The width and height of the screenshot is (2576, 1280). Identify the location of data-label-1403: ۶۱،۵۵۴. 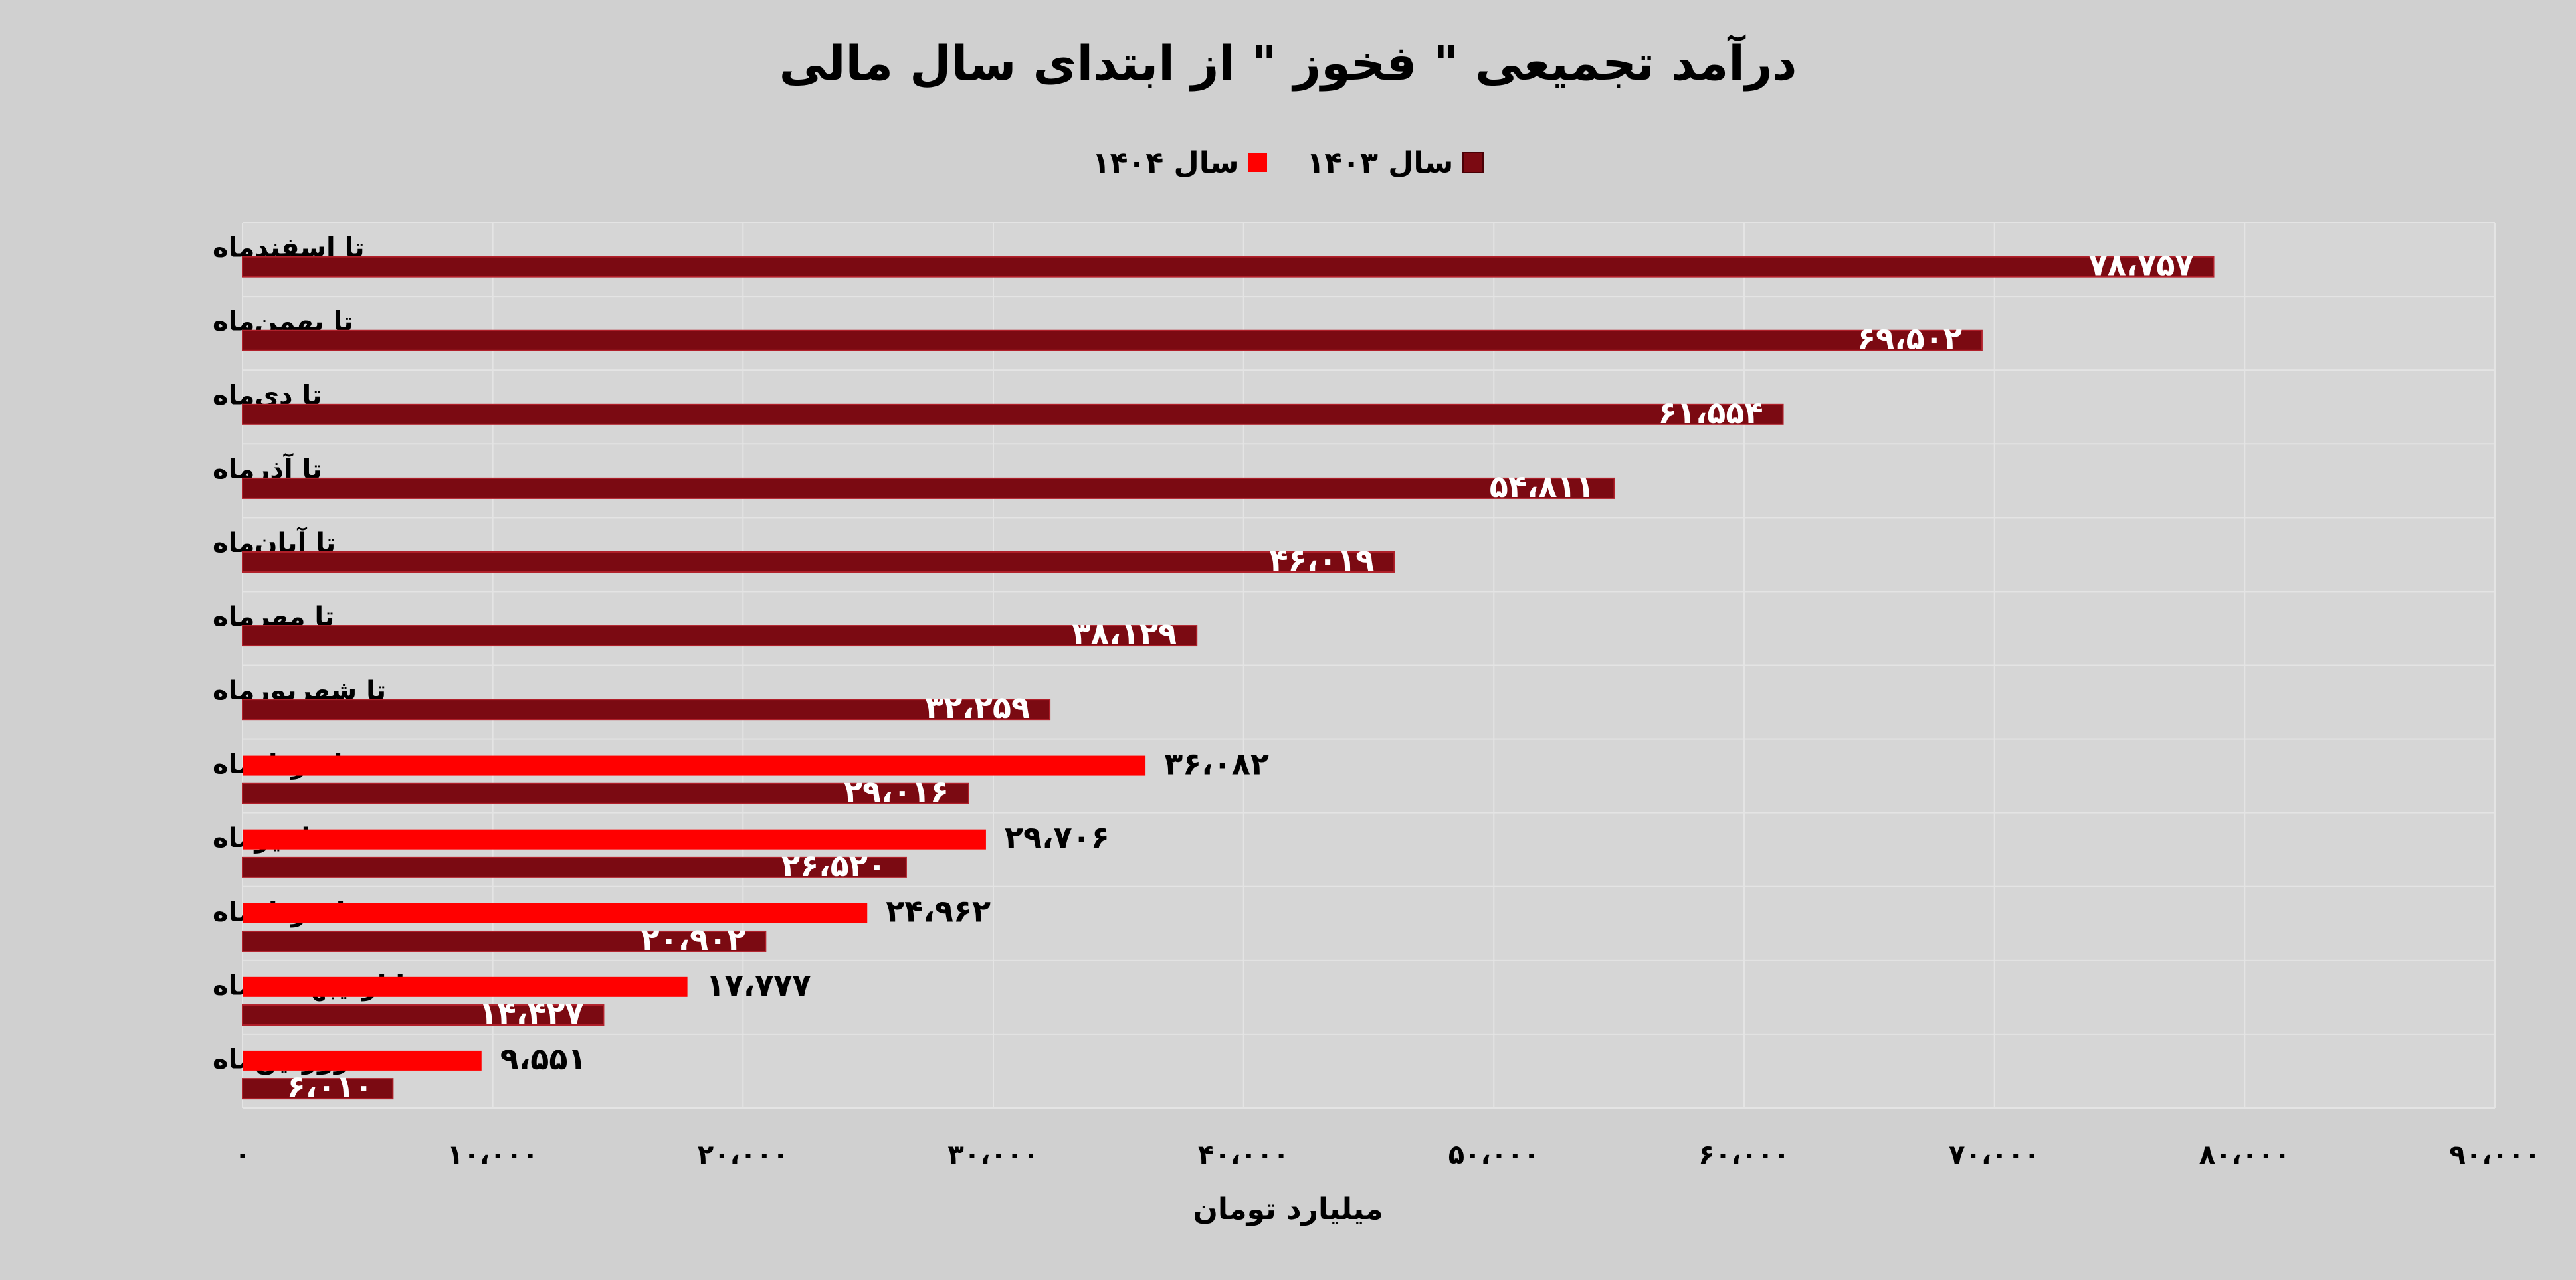
(1711, 412).